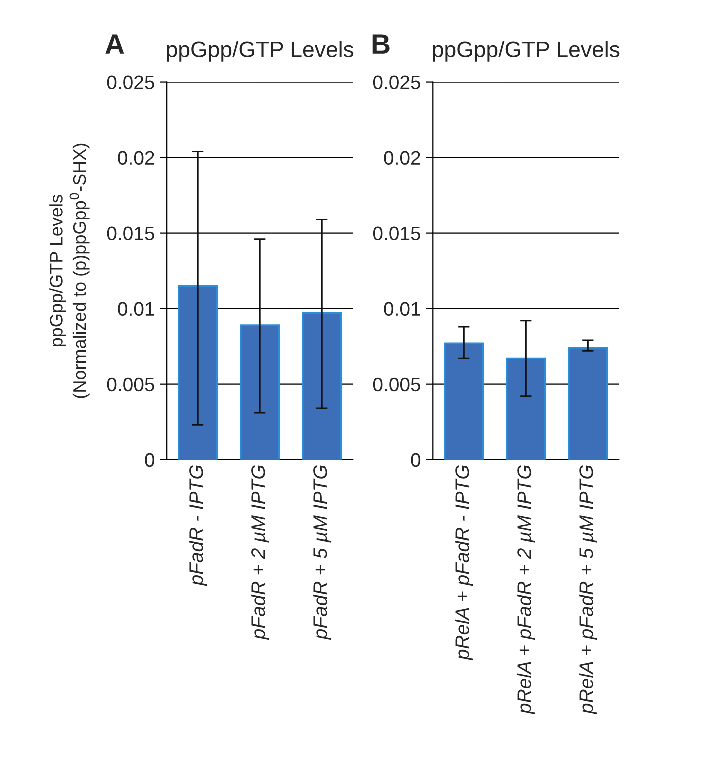 The height and width of the screenshot is (769, 702). I want to click on text: A, so click(115, 44).